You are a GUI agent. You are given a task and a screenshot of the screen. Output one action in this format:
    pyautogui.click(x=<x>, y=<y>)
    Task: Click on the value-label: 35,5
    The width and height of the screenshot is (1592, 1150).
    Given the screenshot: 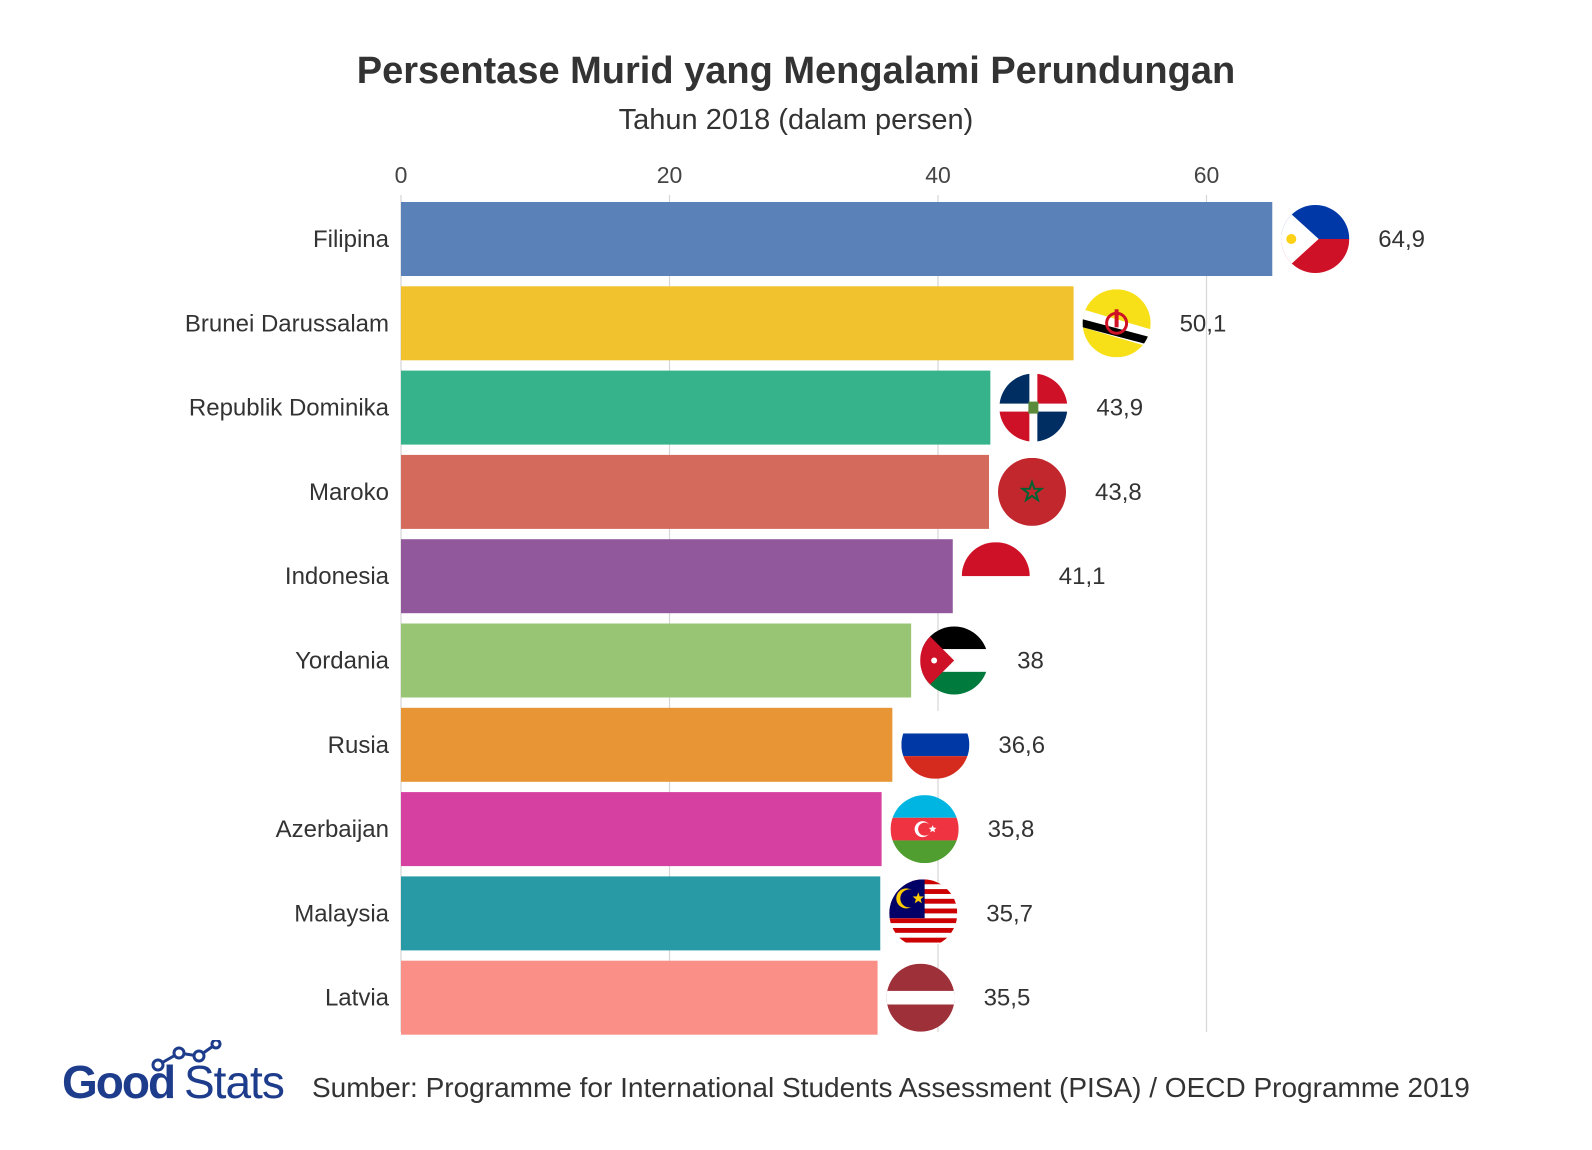 What is the action you would take?
    pyautogui.click(x=1007, y=998)
    